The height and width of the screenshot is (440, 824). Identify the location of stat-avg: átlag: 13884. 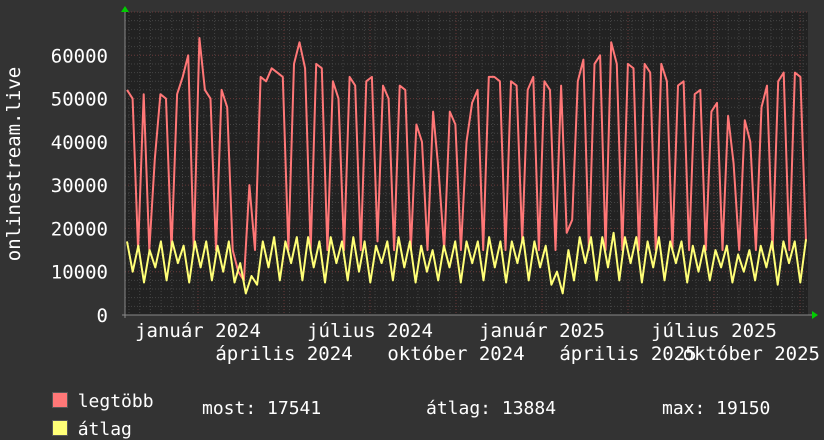
(491, 408).